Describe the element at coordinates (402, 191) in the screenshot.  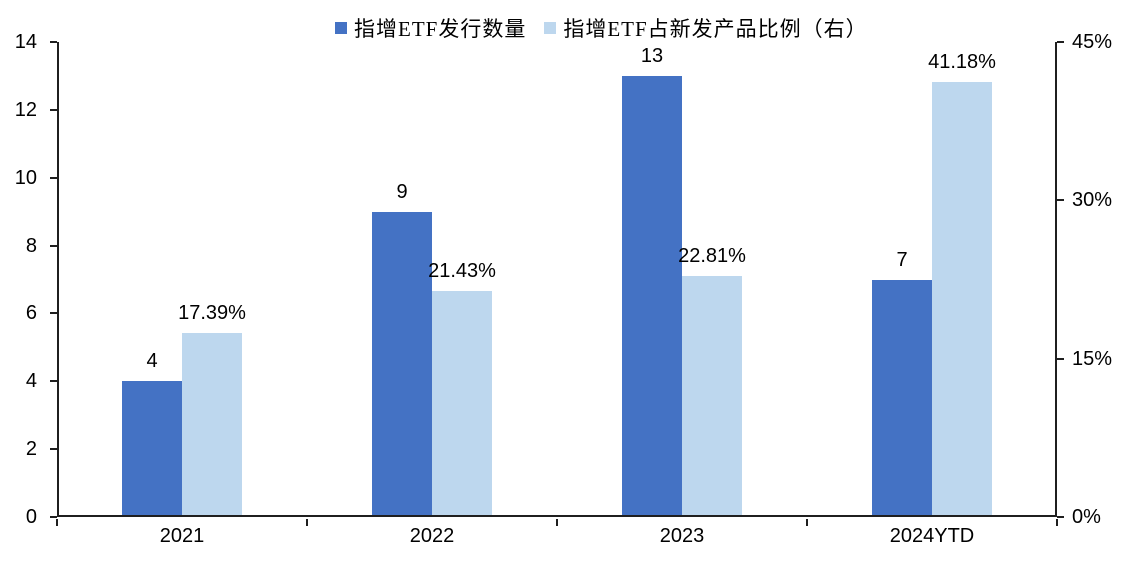
I see `bar-value-label: 9` at that location.